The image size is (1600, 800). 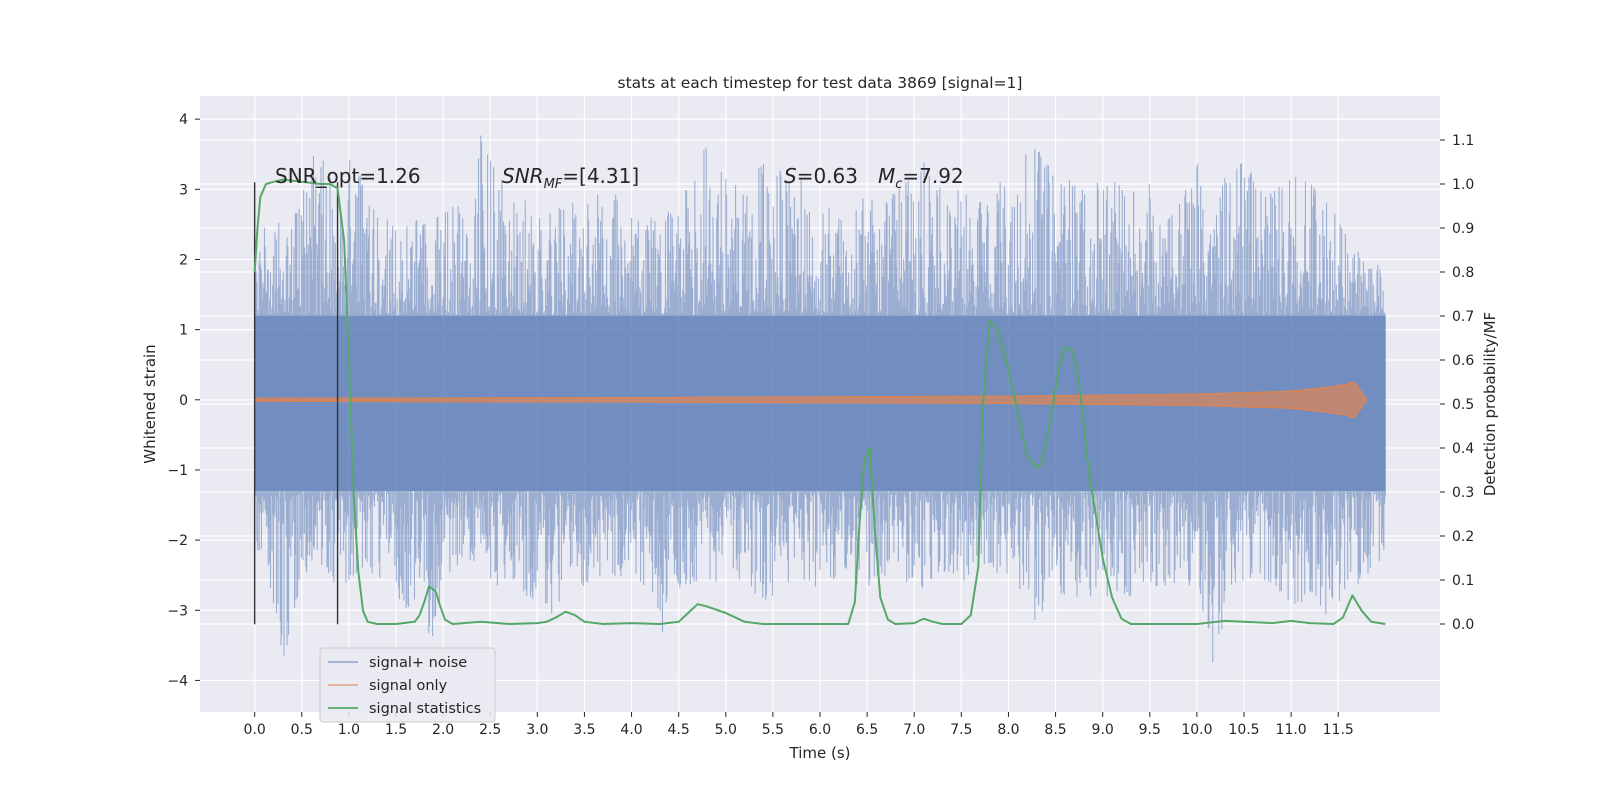 What do you see at coordinates (886, 176) in the screenshot?
I see `mc-symbol: M` at bounding box center [886, 176].